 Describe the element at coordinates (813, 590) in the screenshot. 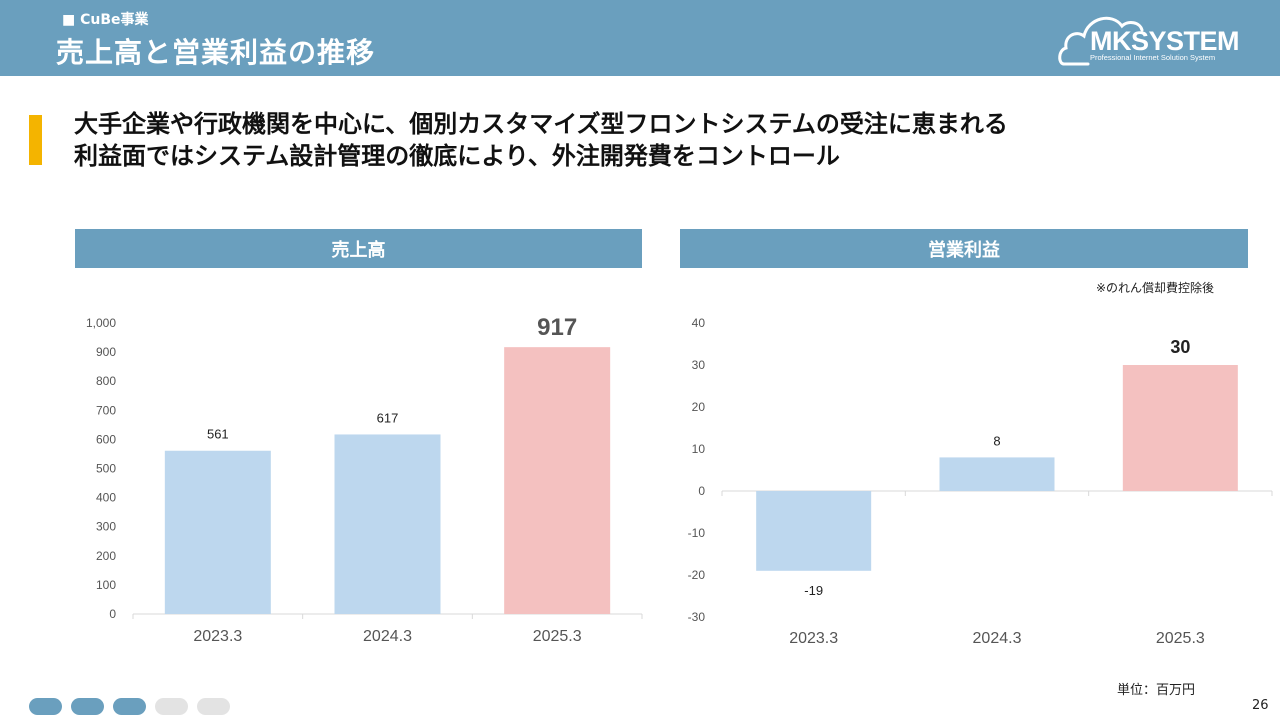

I see `profit-value-label: -19` at that location.